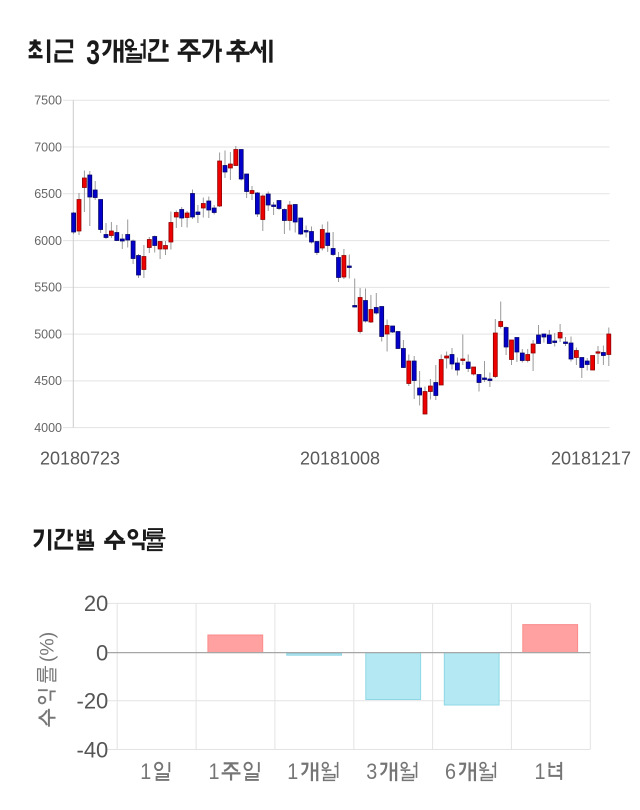  What do you see at coordinates (93, 749) in the screenshot?
I see `svg-text: -40` at bounding box center [93, 749].